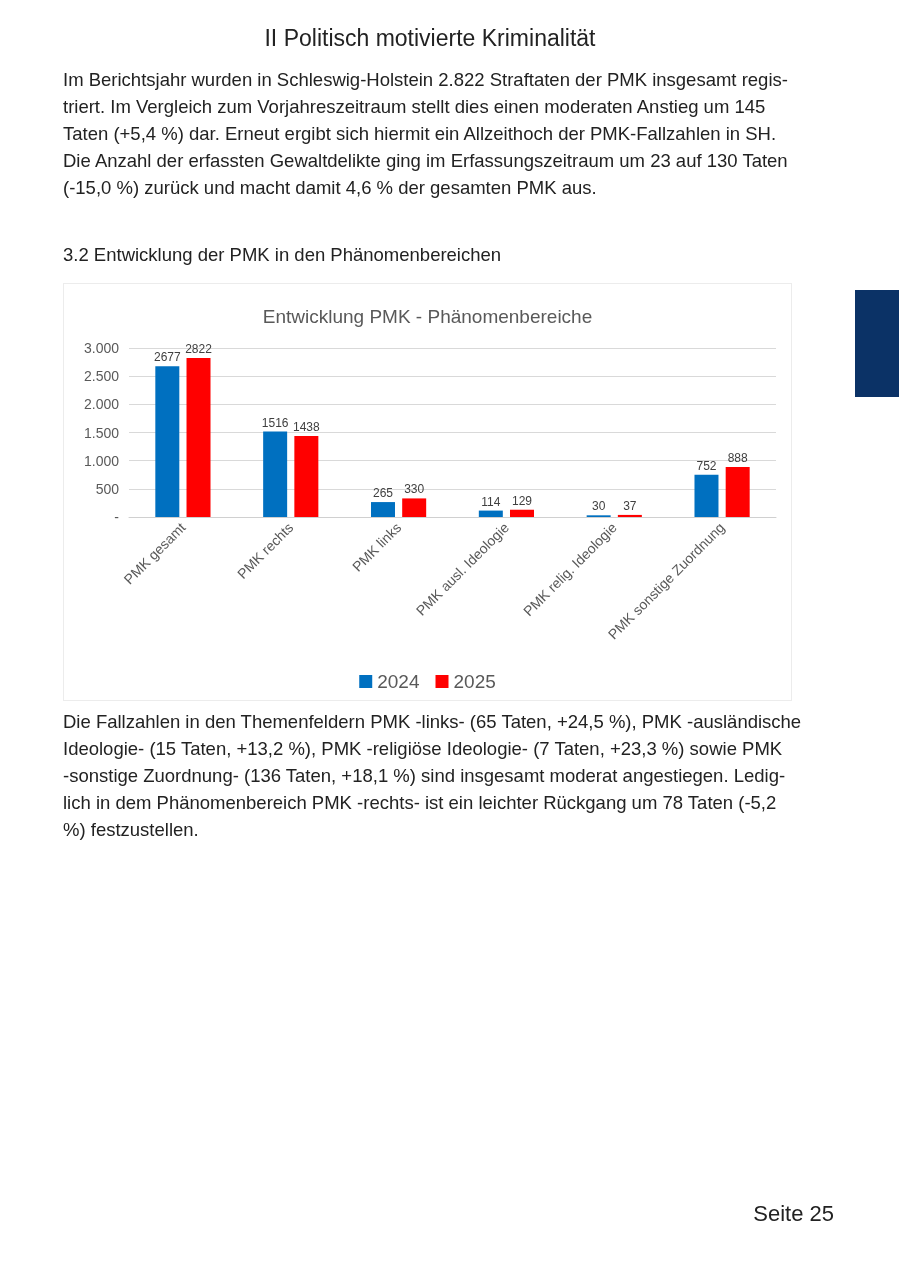  Describe the element at coordinates (101, 376) in the screenshot. I see `y-tick-label: 2.500` at that location.